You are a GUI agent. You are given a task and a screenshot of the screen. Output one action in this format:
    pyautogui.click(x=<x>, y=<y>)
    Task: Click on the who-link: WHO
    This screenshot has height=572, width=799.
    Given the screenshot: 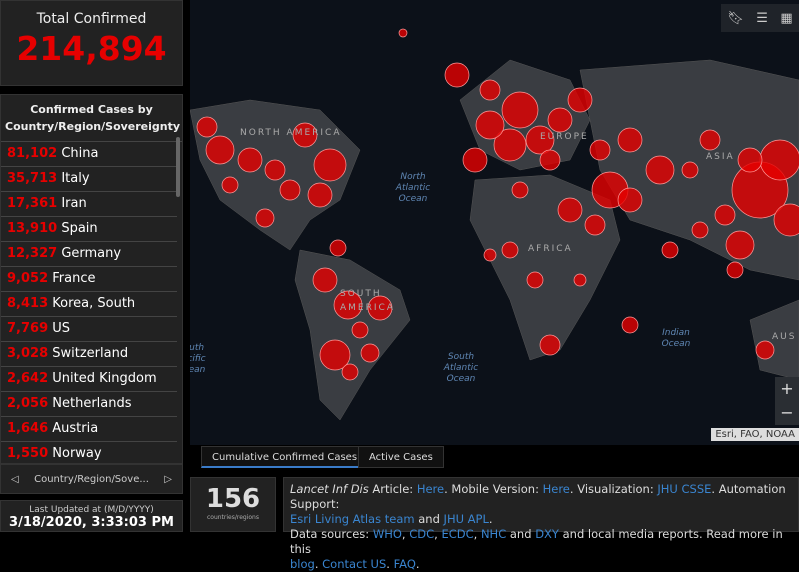 What is the action you would take?
    pyautogui.click(x=387, y=534)
    